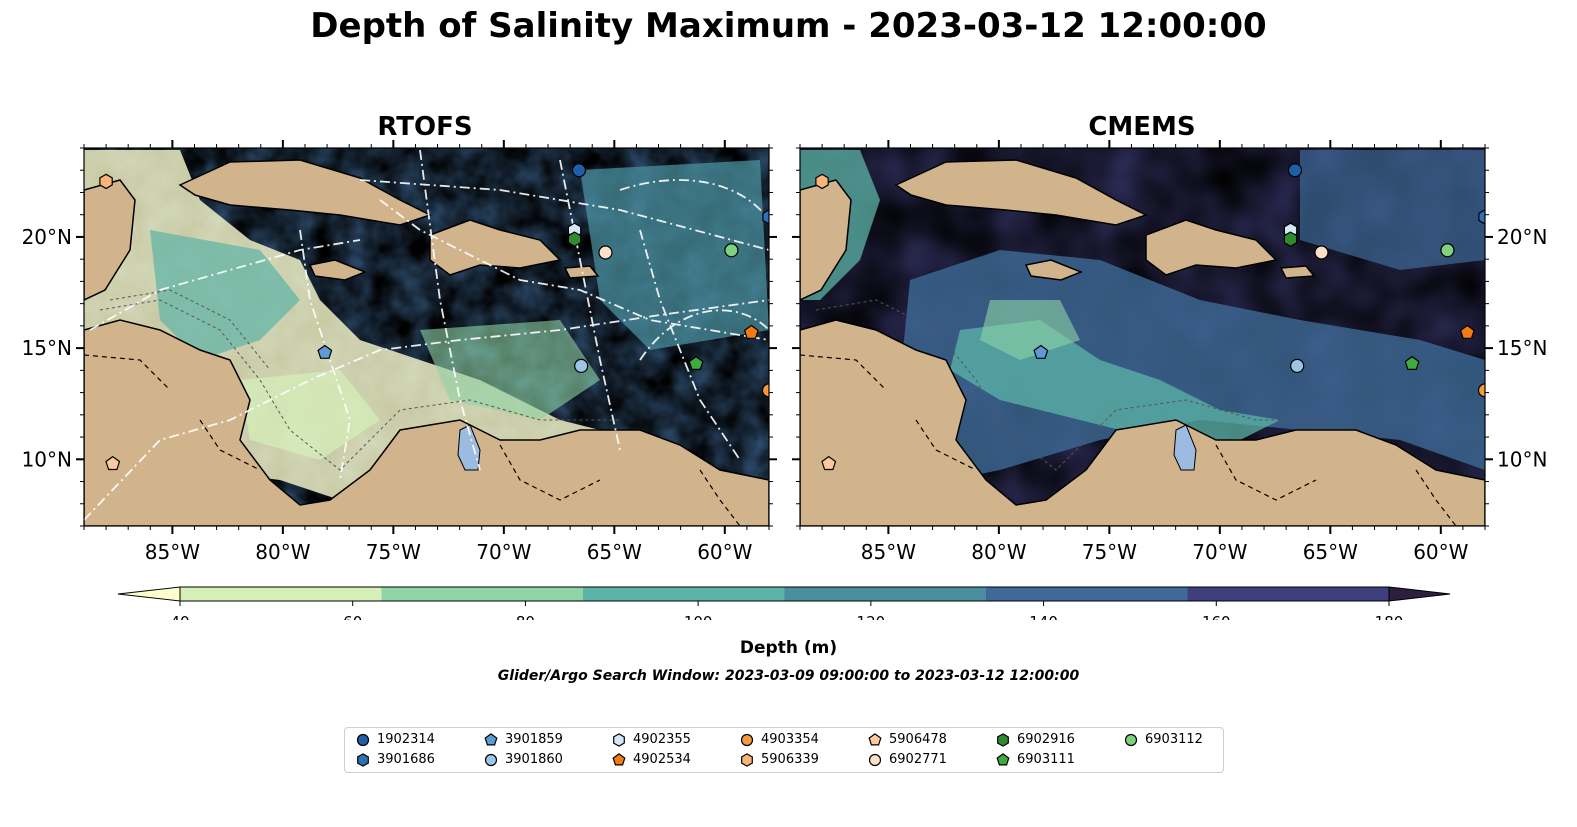 This screenshot has width=1577, height=827. I want to click on legend-item-4902355: 4902355, so click(651, 740).